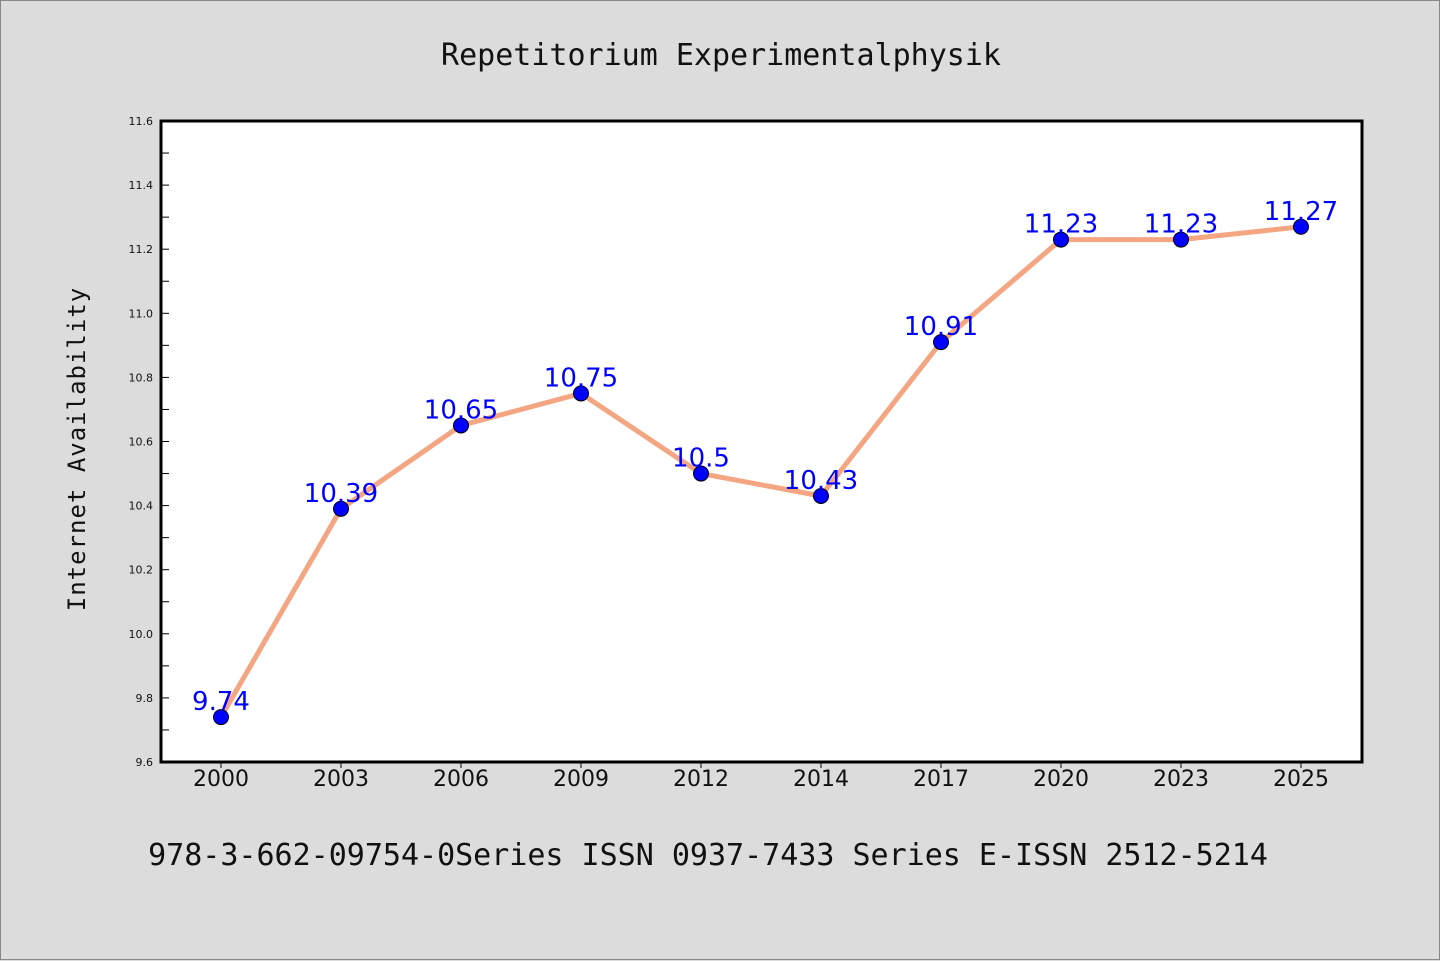 Image resolution: width=1440 pixels, height=961 pixels. Describe the element at coordinates (581, 378) in the screenshot. I see `data-label: 10.75` at that location.